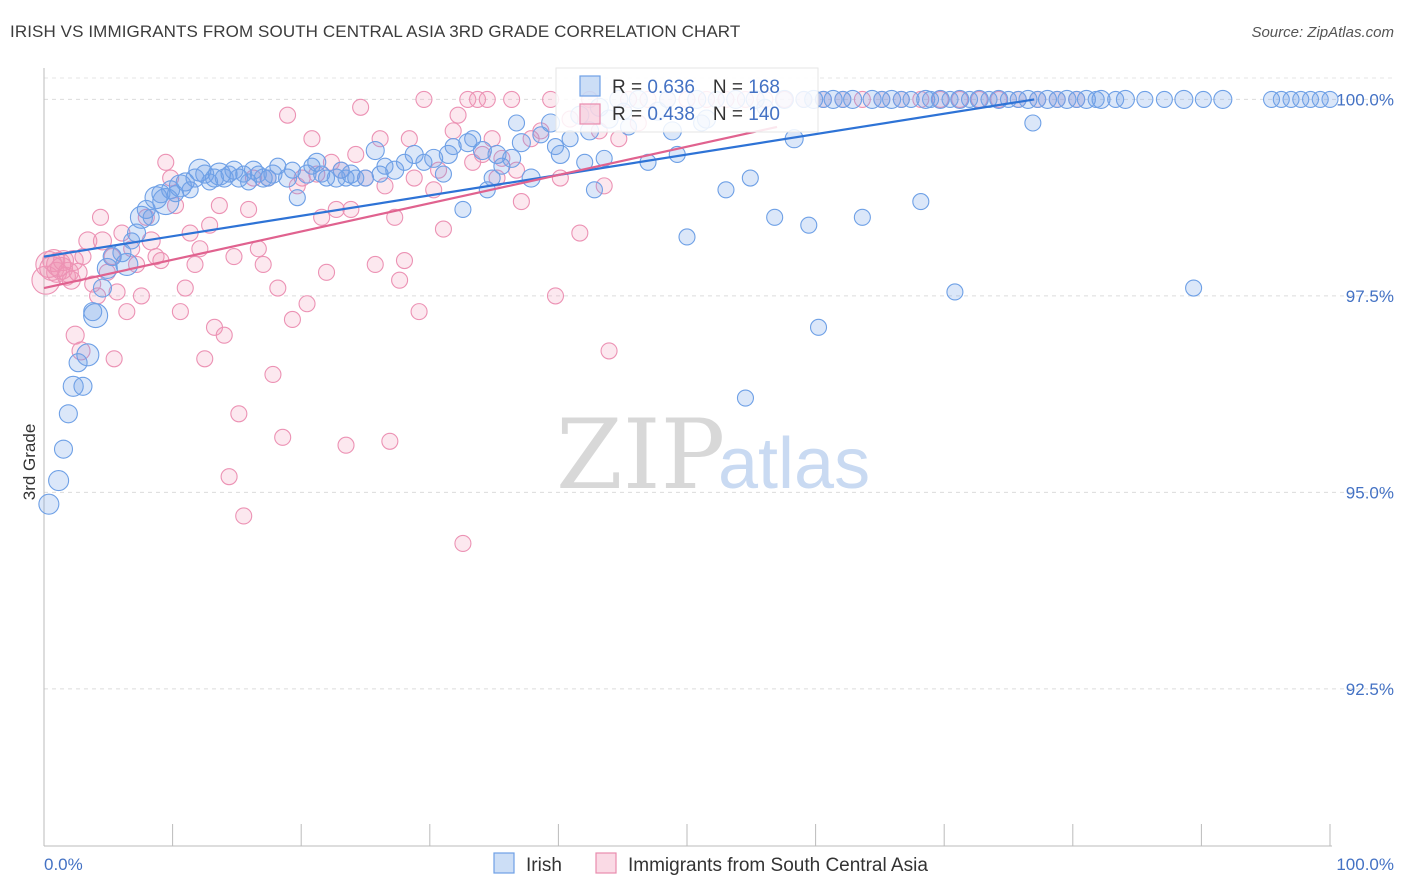 The image size is (1406, 892). Describe the element at coordinates (544, 865) in the screenshot. I see `bottom-legend-irish: Irish` at that location.